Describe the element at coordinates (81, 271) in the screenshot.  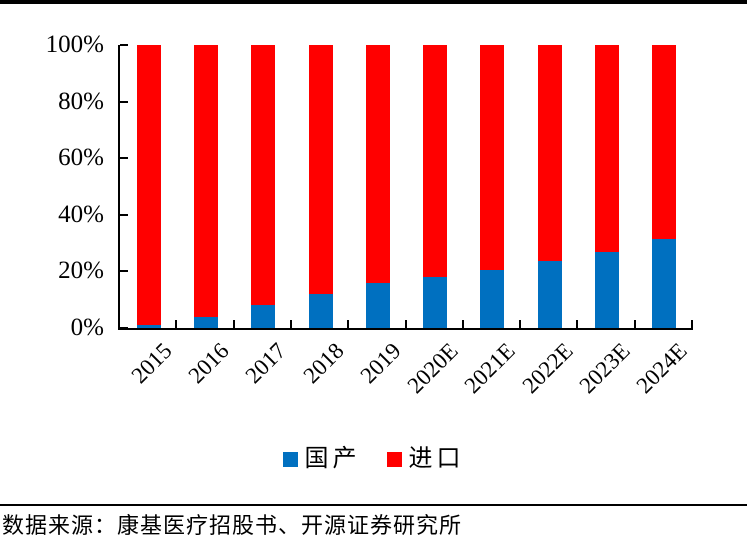
I see `y-tick-label: 20%` at that location.